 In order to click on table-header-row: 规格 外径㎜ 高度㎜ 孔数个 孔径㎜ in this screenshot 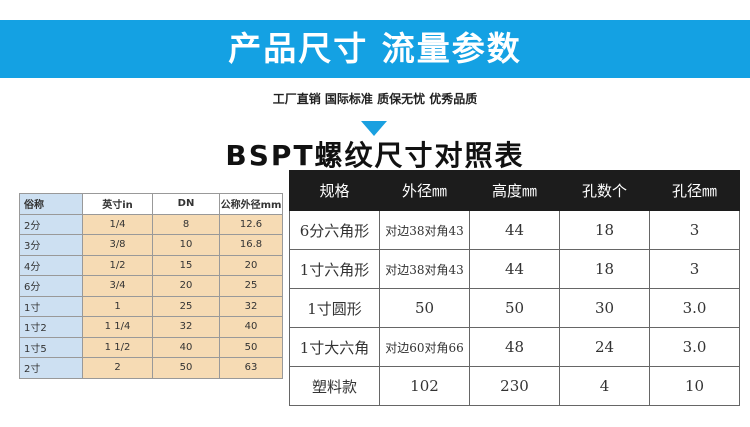, I will do `click(514, 190)`.